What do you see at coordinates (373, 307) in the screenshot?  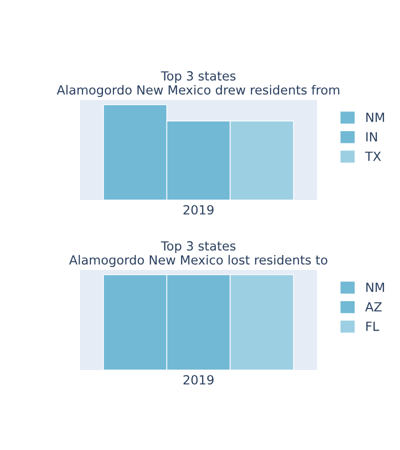 I see `text: AZ` at bounding box center [373, 307].